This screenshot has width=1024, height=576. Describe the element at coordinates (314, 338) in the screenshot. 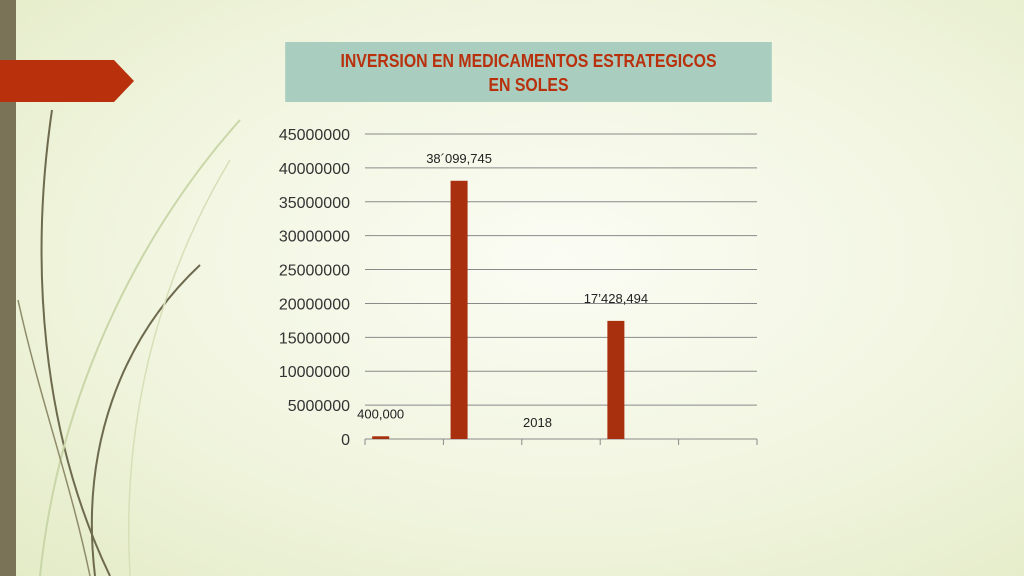

I see `y-tick-label: 15000000` at that location.